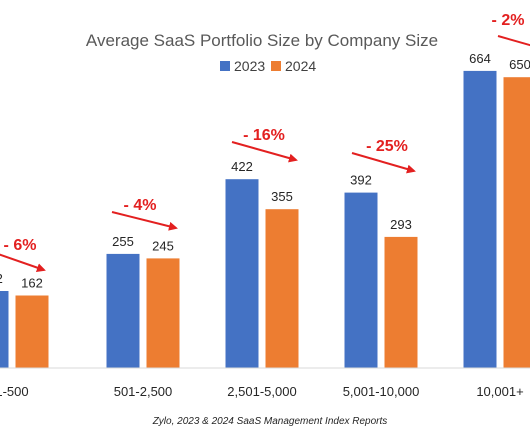 The image size is (530, 442). Describe the element at coordinates (140, 205) in the screenshot. I see `change-label-2: - 4%` at that location.